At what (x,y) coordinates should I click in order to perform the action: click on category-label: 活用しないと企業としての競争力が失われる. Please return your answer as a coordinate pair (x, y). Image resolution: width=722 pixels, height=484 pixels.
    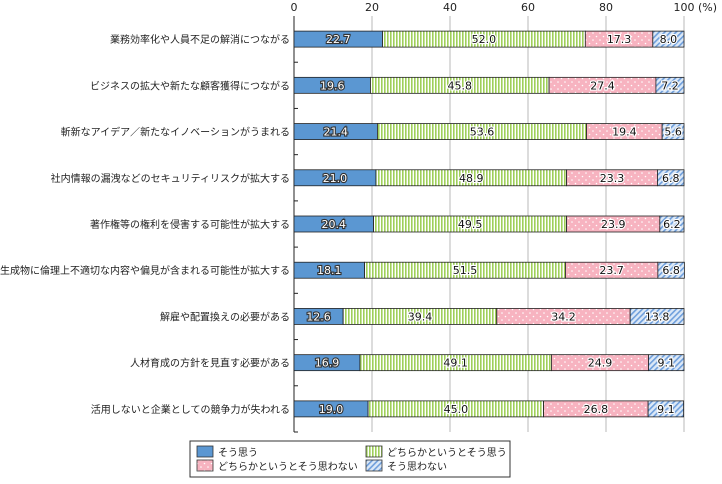
    Looking at the image, I should click on (190, 409).